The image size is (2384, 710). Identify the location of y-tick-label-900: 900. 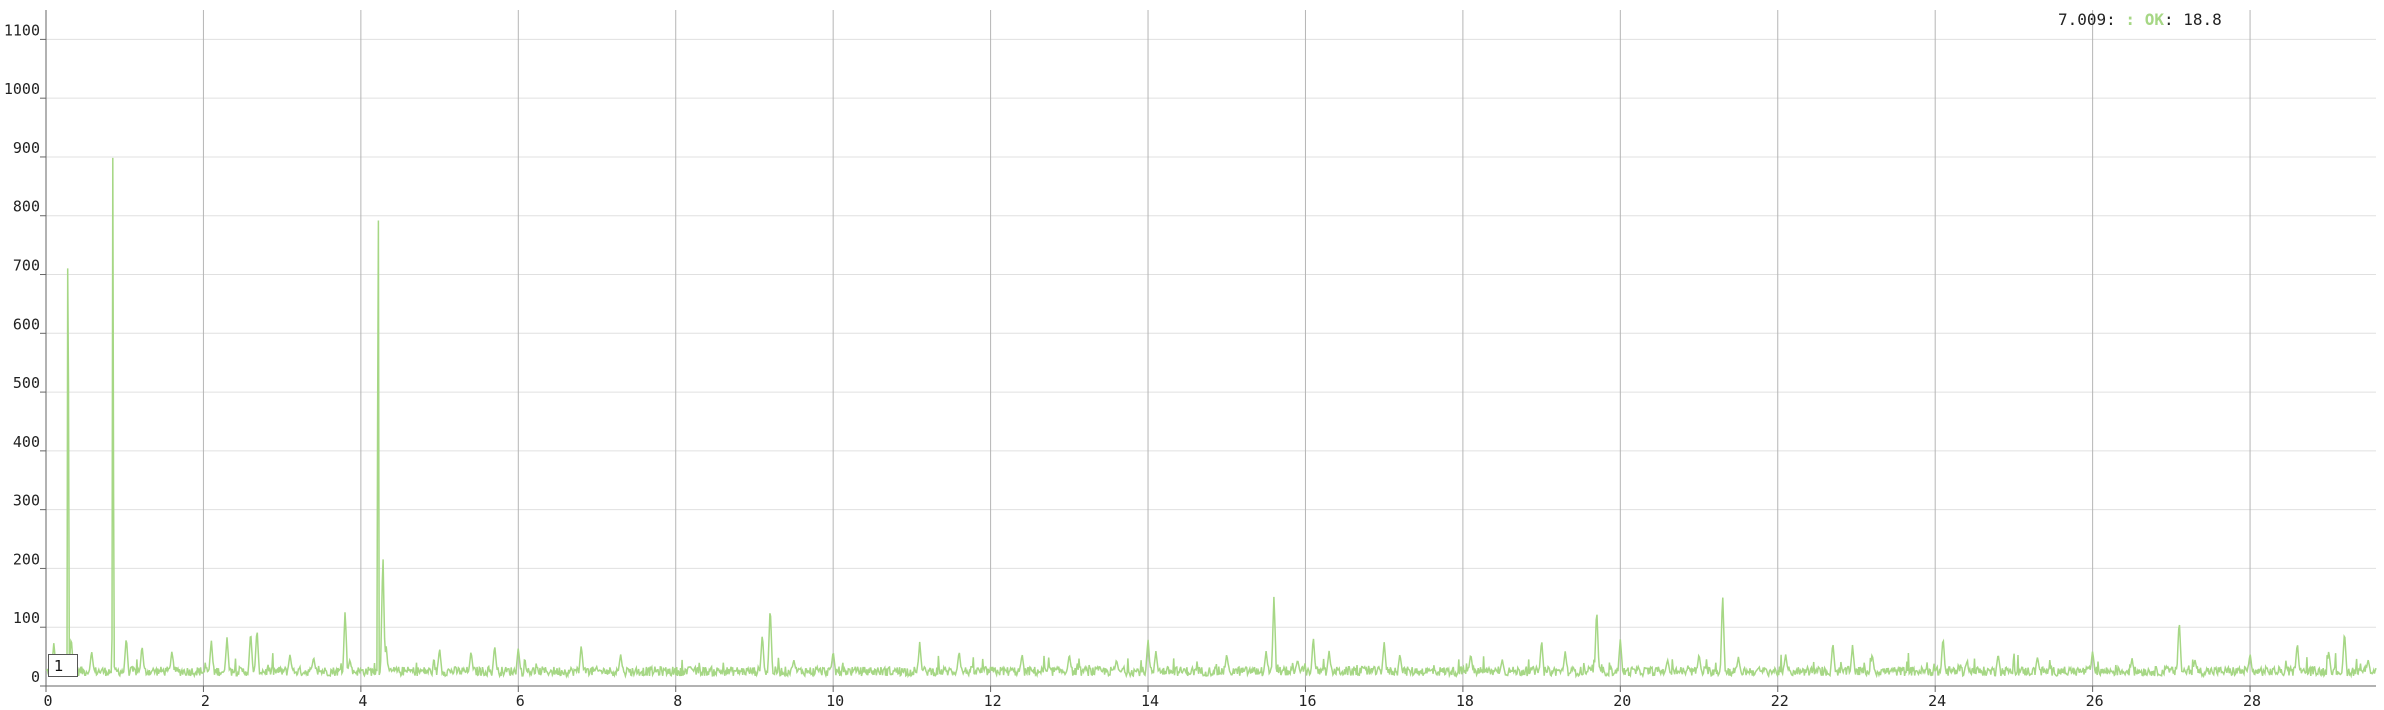
(26, 148).